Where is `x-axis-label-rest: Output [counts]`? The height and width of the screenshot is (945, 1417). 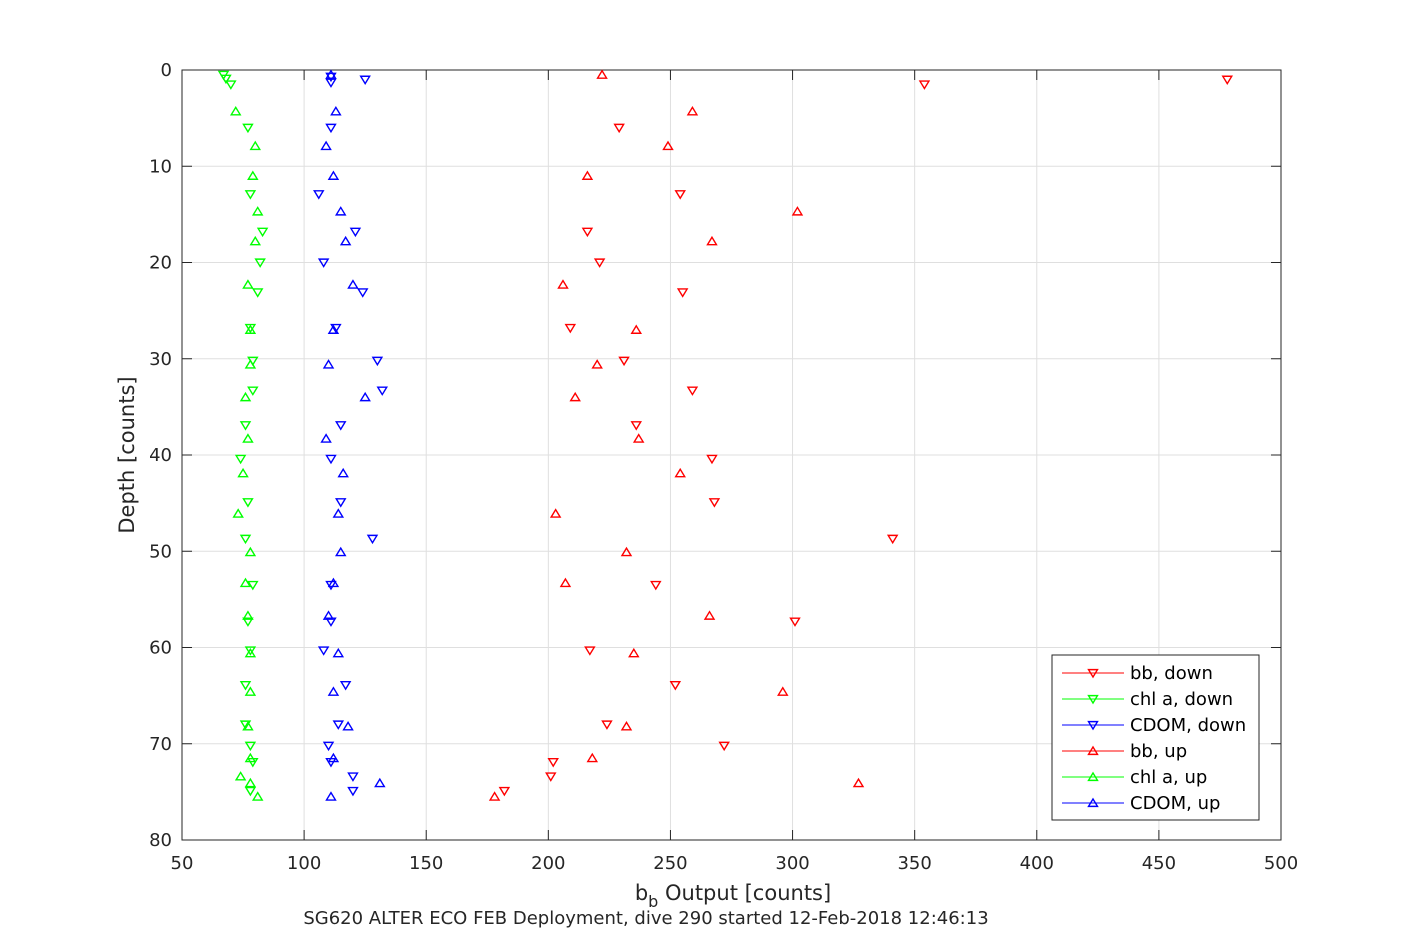 x-axis-label-rest: Output [counts] is located at coordinates (744, 893).